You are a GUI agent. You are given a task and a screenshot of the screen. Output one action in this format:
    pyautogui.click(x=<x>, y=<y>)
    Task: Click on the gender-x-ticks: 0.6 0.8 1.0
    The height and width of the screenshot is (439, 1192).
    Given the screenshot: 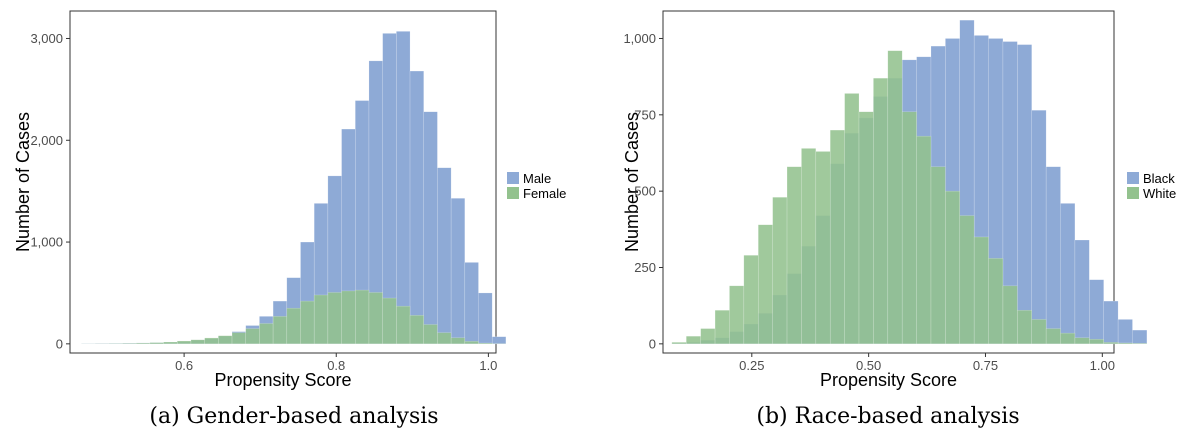 What is the action you would take?
    pyautogui.click(x=336, y=363)
    